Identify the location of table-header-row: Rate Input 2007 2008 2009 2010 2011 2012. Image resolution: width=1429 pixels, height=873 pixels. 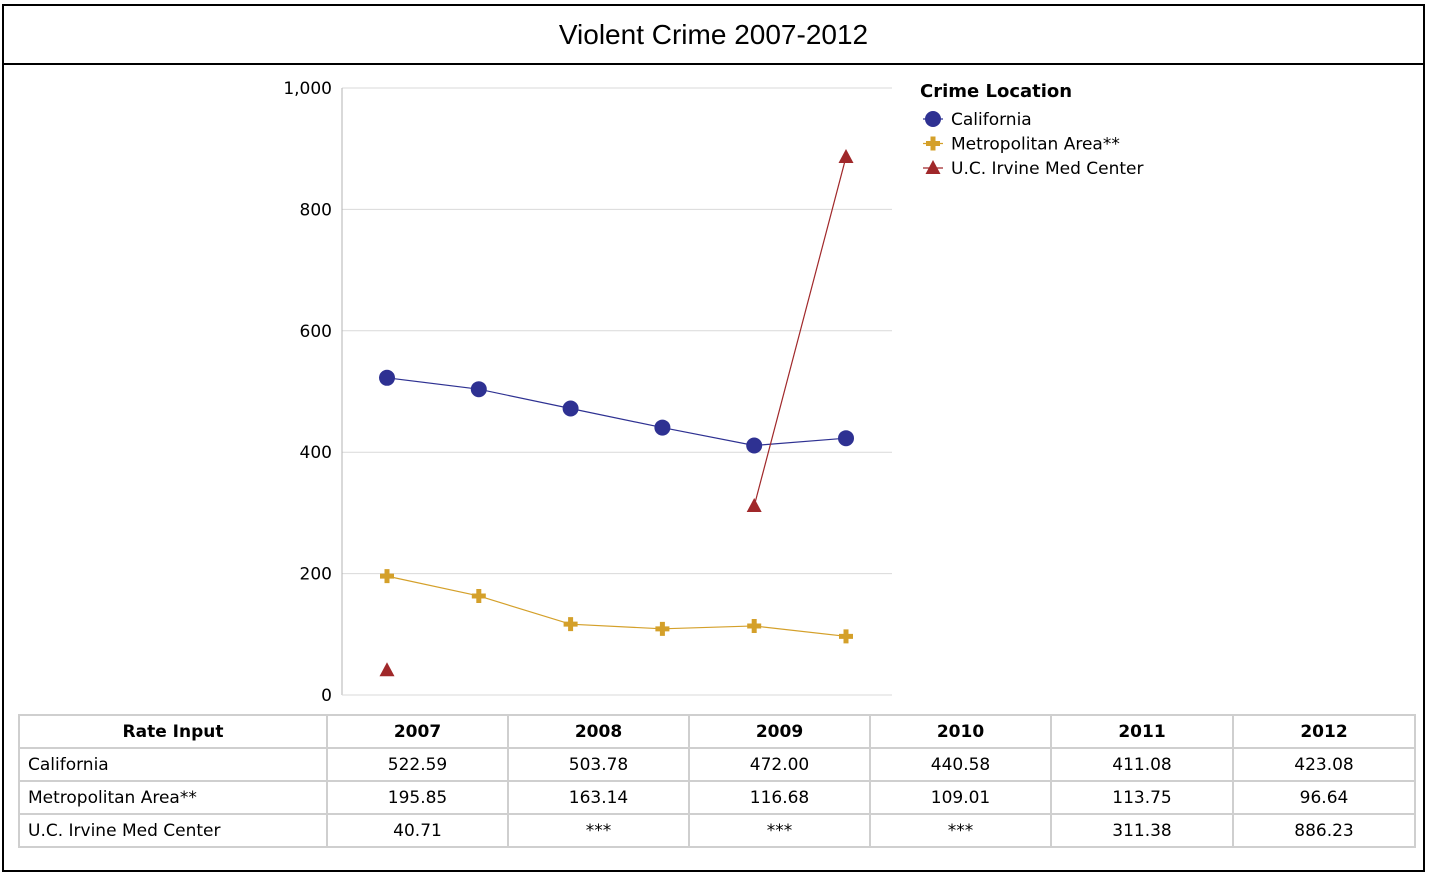
(717, 731).